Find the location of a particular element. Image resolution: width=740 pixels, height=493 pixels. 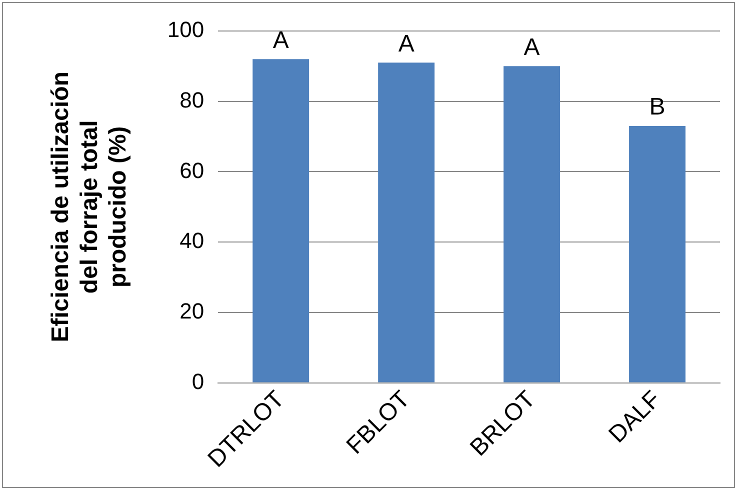

y-tick-label: 100 is located at coordinates (185, 29).